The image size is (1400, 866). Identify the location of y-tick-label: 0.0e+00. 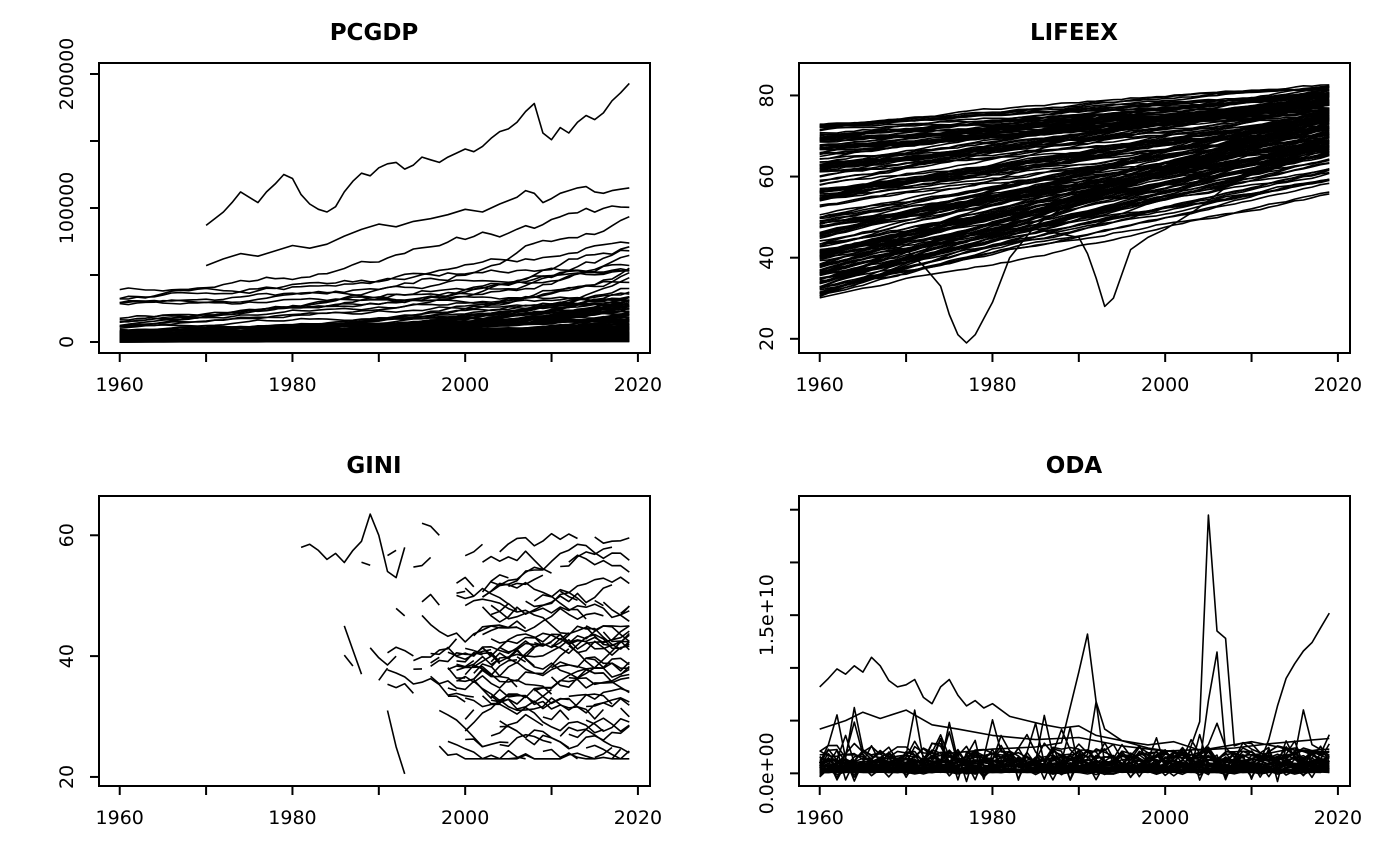
(767, 773).